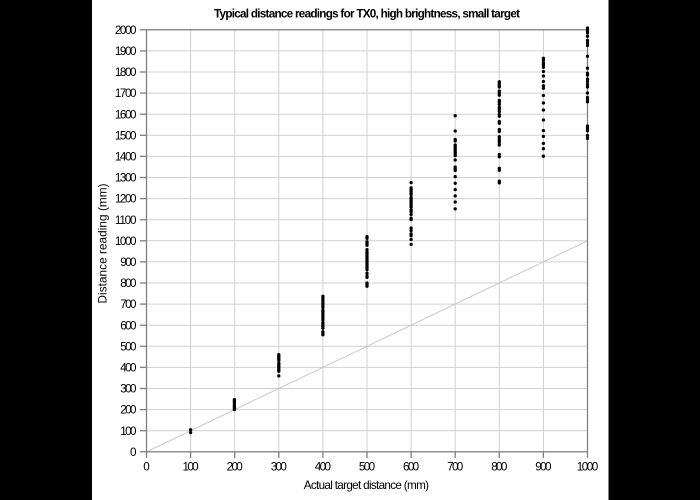 The image size is (700, 500). Describe the element at coordinates (126, 199) in the screenshot. I see `svg-text: 1200` at that location.